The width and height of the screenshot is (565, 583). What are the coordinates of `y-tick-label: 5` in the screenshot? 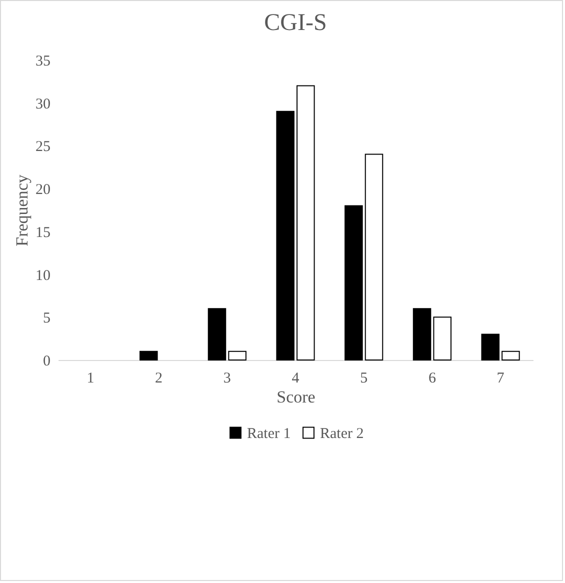 It's located at (46, 318).